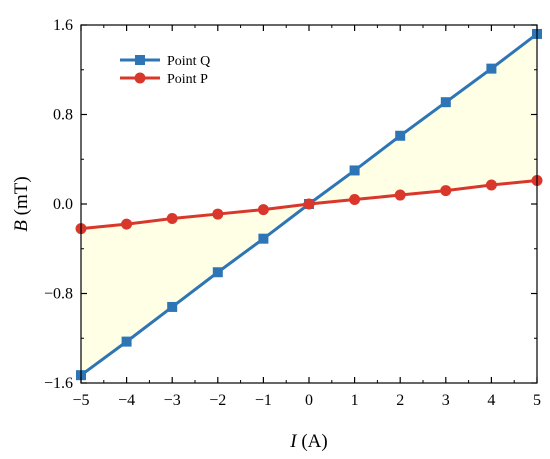 The width and height of the screenshot is (550, 459). I want to click on x-tick-label: 4, so click(491, 400).